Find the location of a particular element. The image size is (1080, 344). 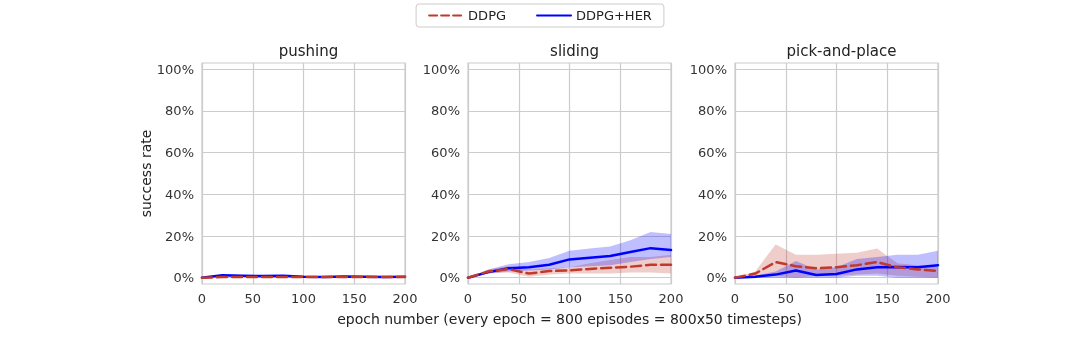

legend-label: DDPG+HER is located at coordinates (614, 15).